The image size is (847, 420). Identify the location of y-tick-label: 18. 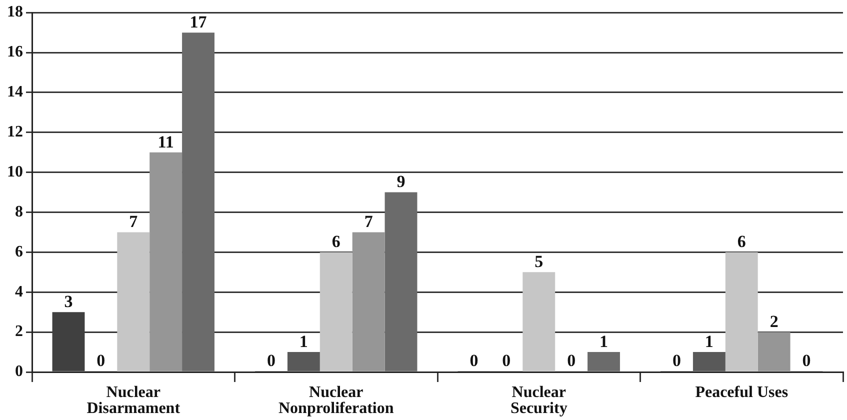
(15, 12).